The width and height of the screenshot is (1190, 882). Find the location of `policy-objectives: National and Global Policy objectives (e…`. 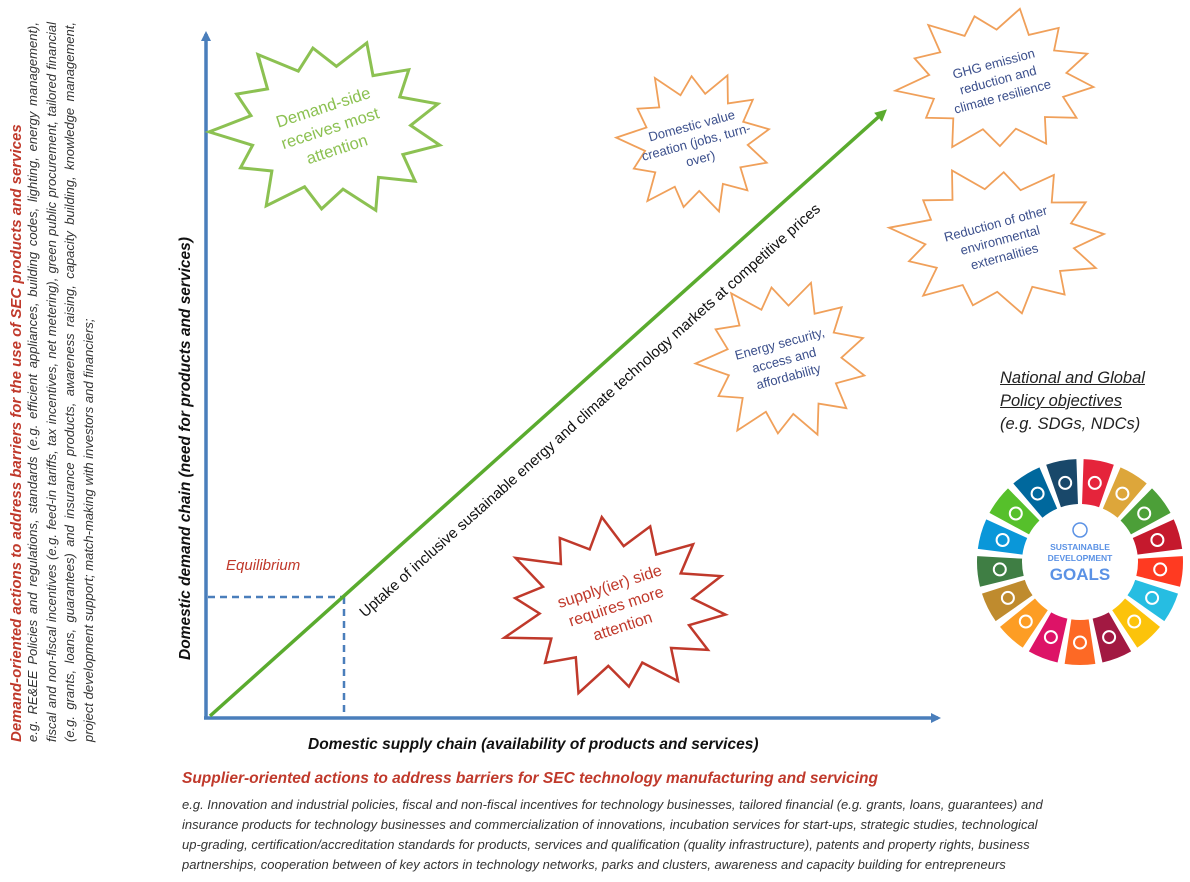

policy-objectives: National and Global Policy objectives (e… is located at coordinates (1072, 401).